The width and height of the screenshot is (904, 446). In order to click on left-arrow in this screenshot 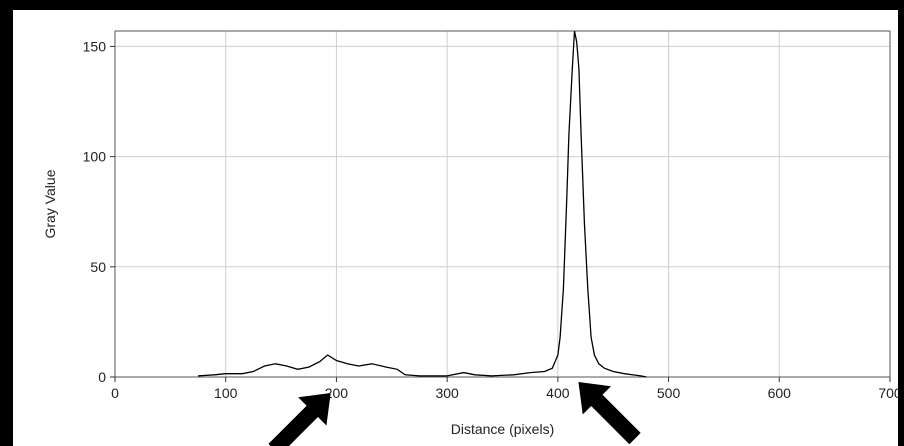, I will do `click(299, 419)`.